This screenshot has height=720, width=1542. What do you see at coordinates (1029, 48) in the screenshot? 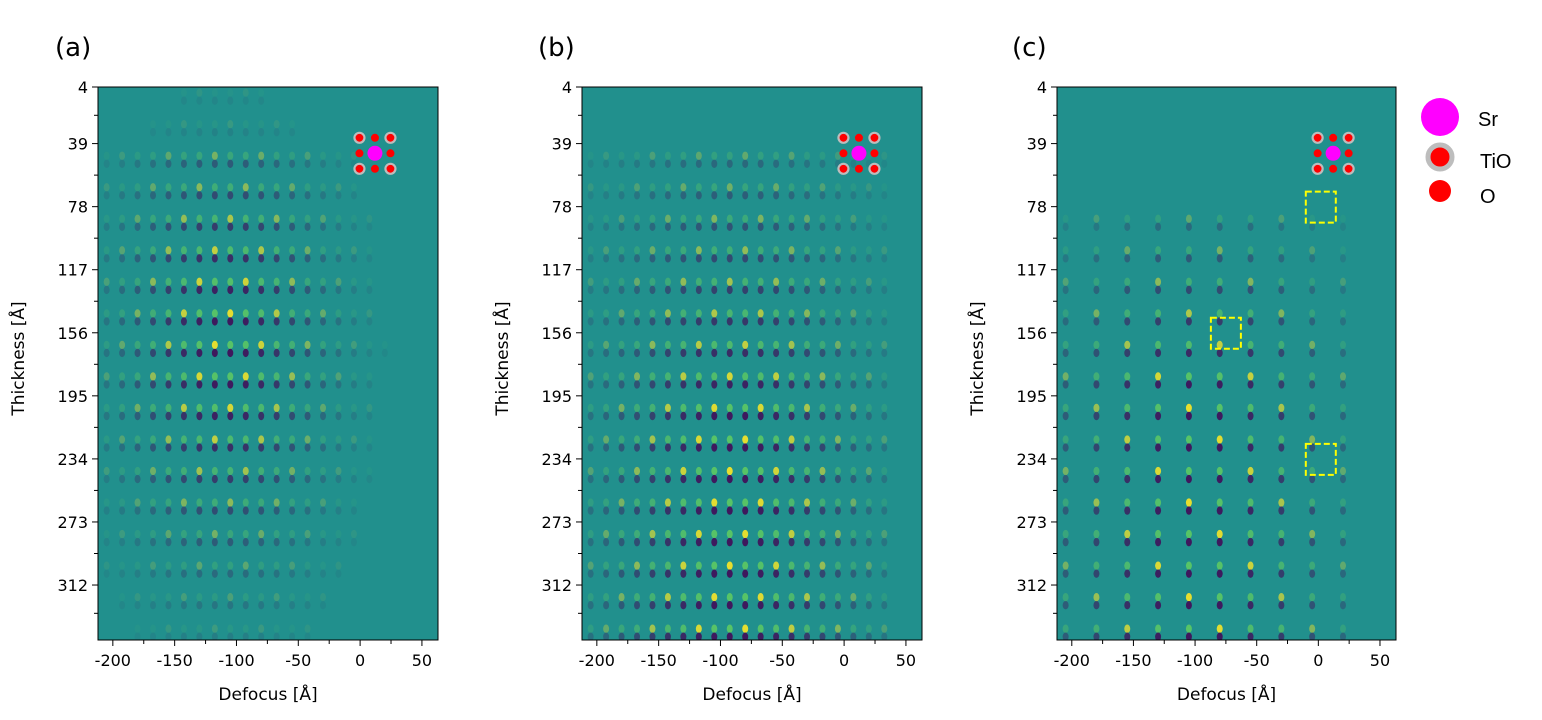
I see `panel-label: (c)` at bounding box center [1029, 48].